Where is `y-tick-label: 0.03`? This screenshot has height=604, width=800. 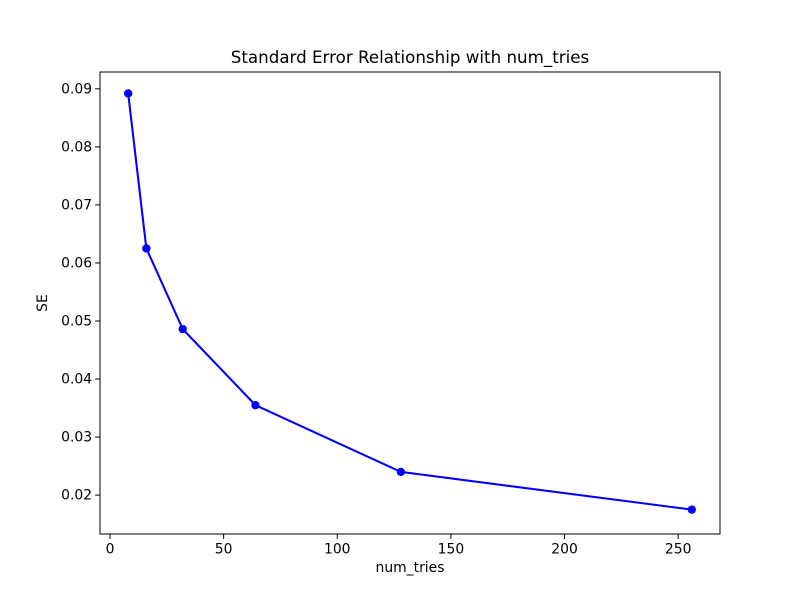 y-tick-label: 0.03 is located at coordinates (76, 438).